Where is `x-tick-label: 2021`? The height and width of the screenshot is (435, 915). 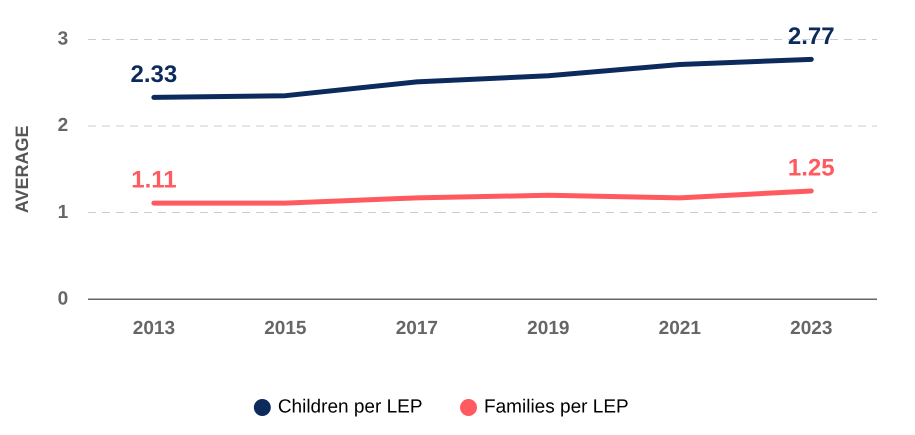 x-tick-label: 2021 is located at coordinates (680, 328).